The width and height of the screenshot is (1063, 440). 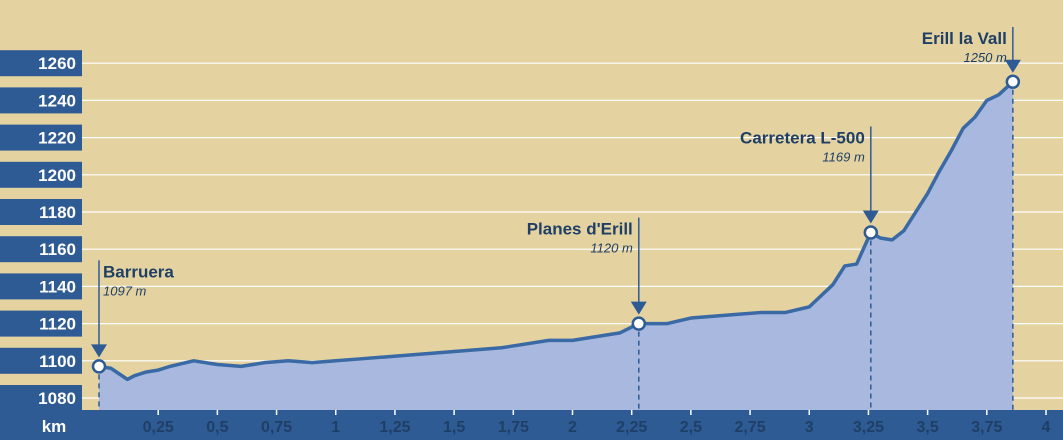 I want to click on waypoint-3: Erill la Vall 1250 m, so click(x=971, y=218).